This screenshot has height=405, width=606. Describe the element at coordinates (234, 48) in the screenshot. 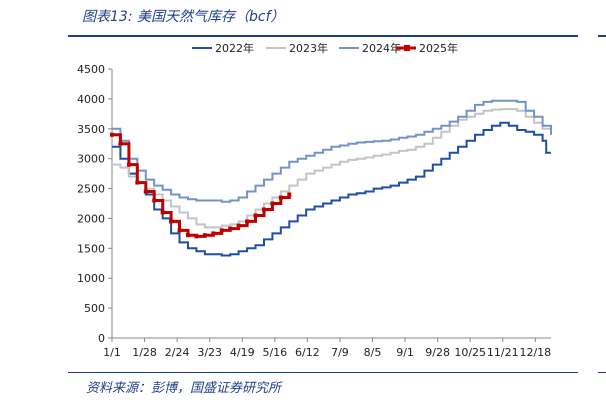

I see `legend-label-y2022: 2022年` at that location.